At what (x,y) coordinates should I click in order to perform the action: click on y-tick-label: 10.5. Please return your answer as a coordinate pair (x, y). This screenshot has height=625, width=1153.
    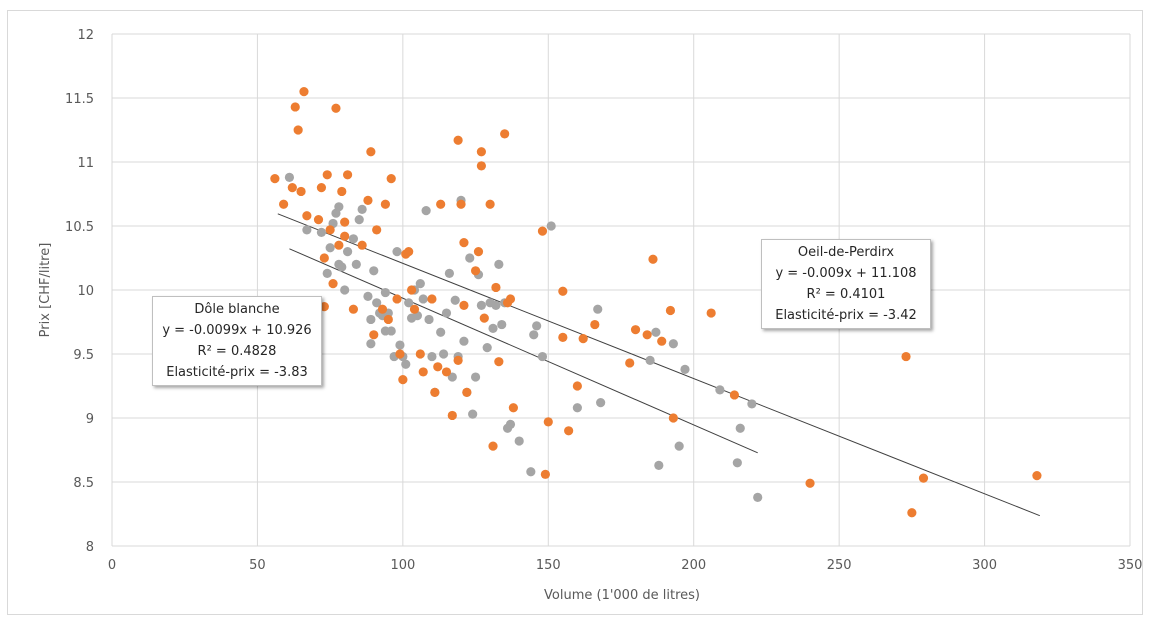
    Looking at the image, I should click on (79, 227).